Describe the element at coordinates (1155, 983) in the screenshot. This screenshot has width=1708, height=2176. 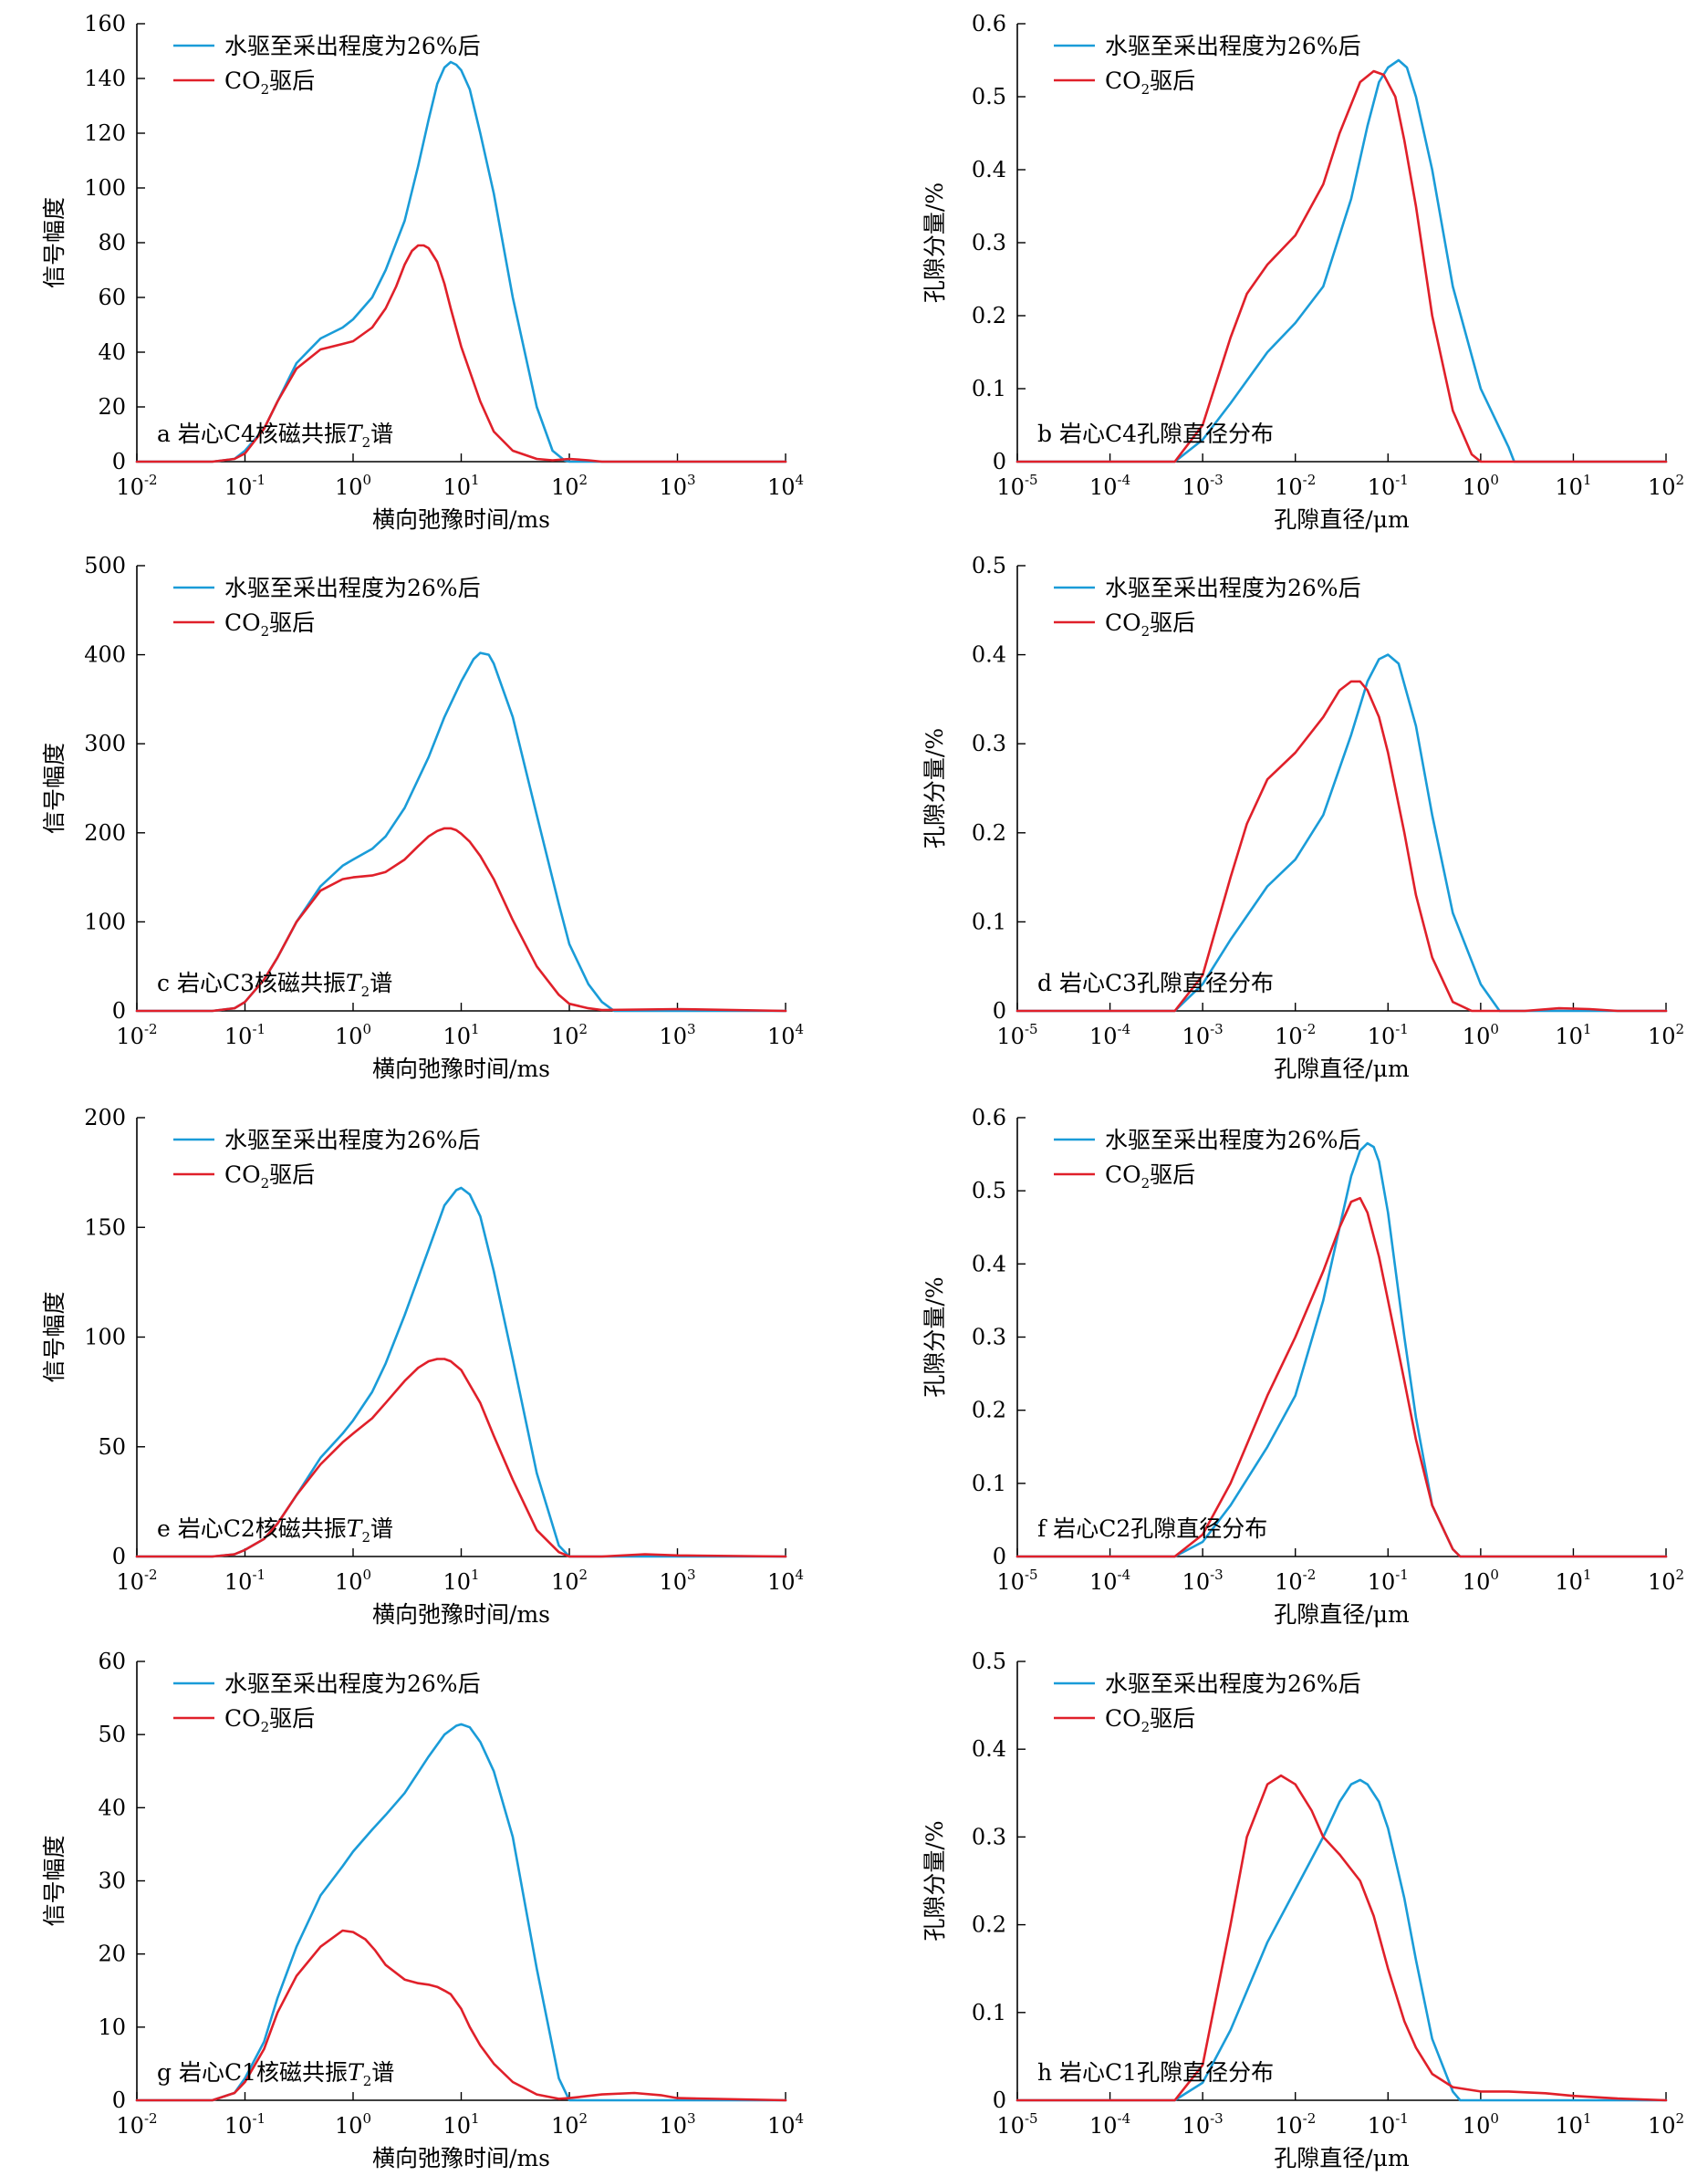
I see `panel-annotation: d 岩心C3孔隙直径分布` at that location.